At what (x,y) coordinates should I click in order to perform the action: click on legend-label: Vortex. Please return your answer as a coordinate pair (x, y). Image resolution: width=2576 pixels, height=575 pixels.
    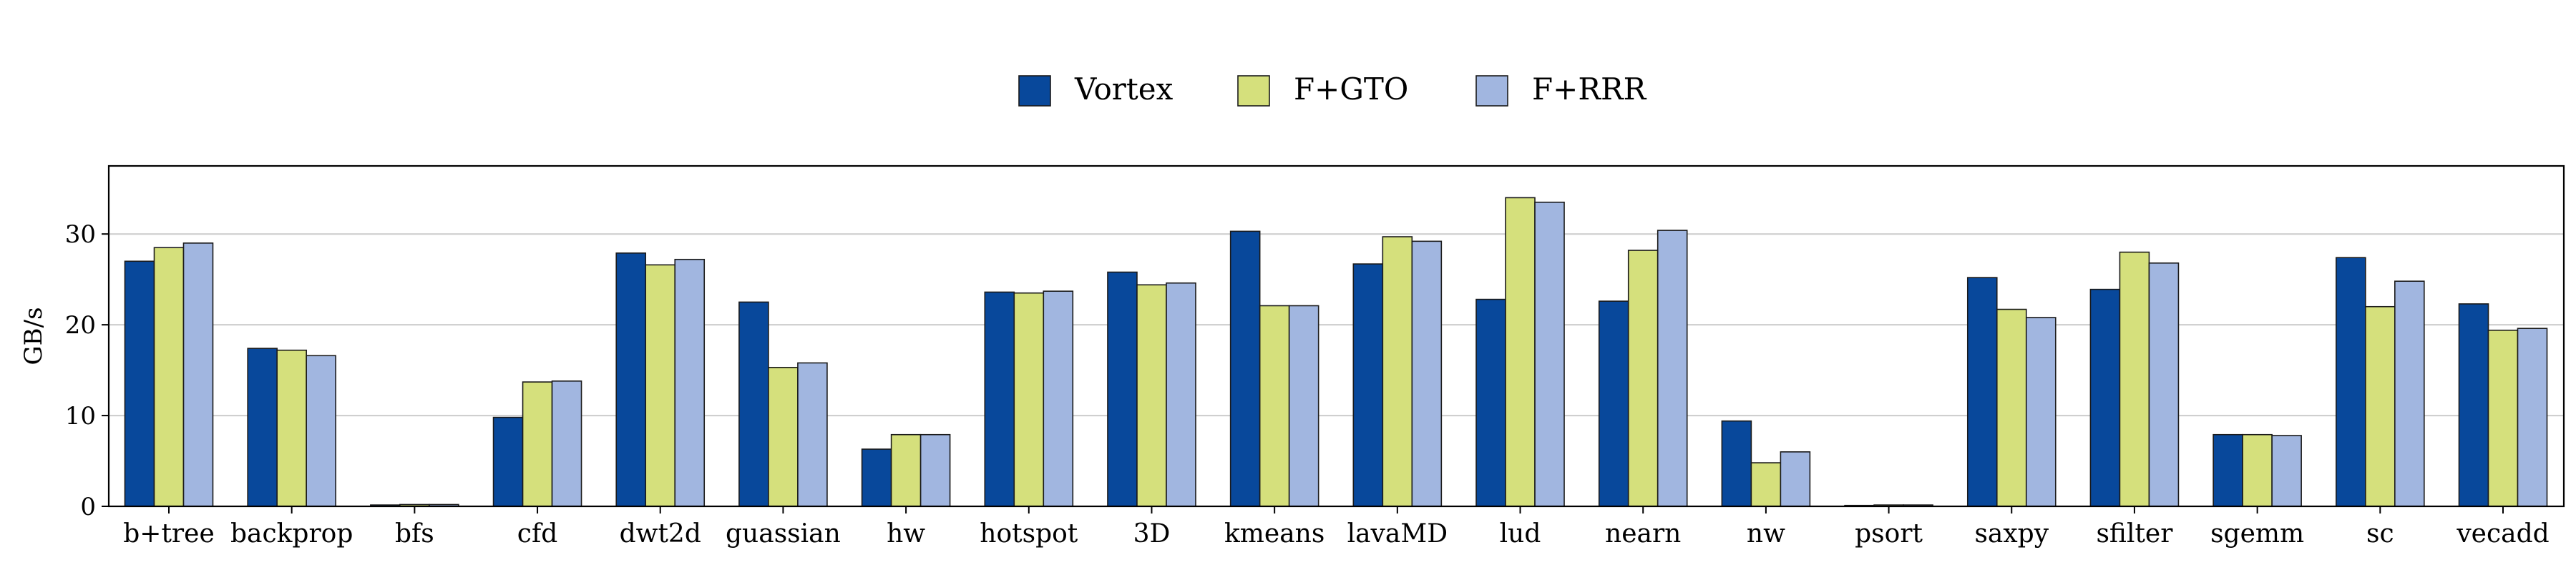
    Looking at the image, I should click on (1124, 89).